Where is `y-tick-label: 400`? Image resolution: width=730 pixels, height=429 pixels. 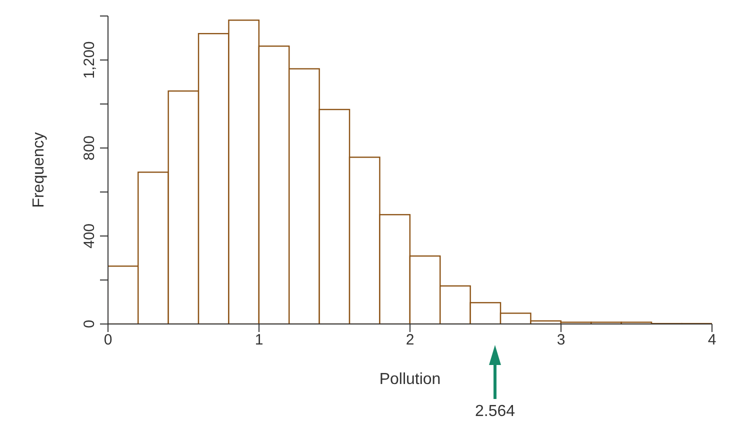 y-tick-label: 400 is located at coordinates (89, 236).